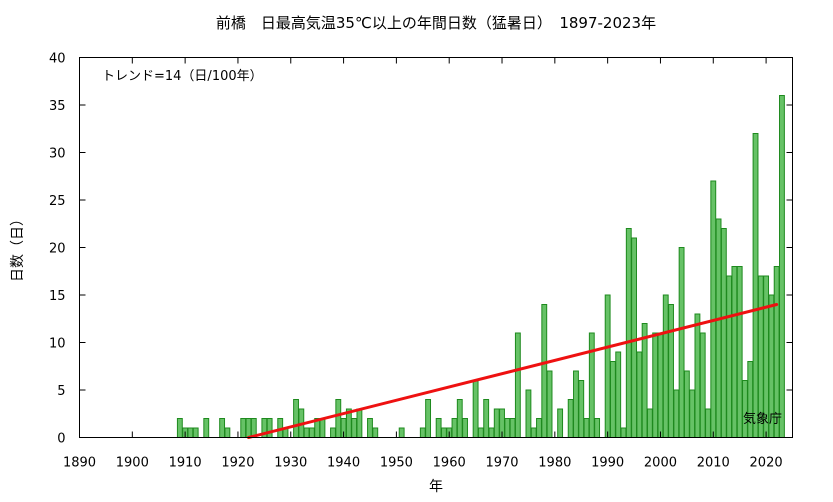 The height and width of the screenshot is (502, 833). What do you see at coordinates (486, 418) in the screenshot?
I see `bar-1967` at bounding box center [486, 418].